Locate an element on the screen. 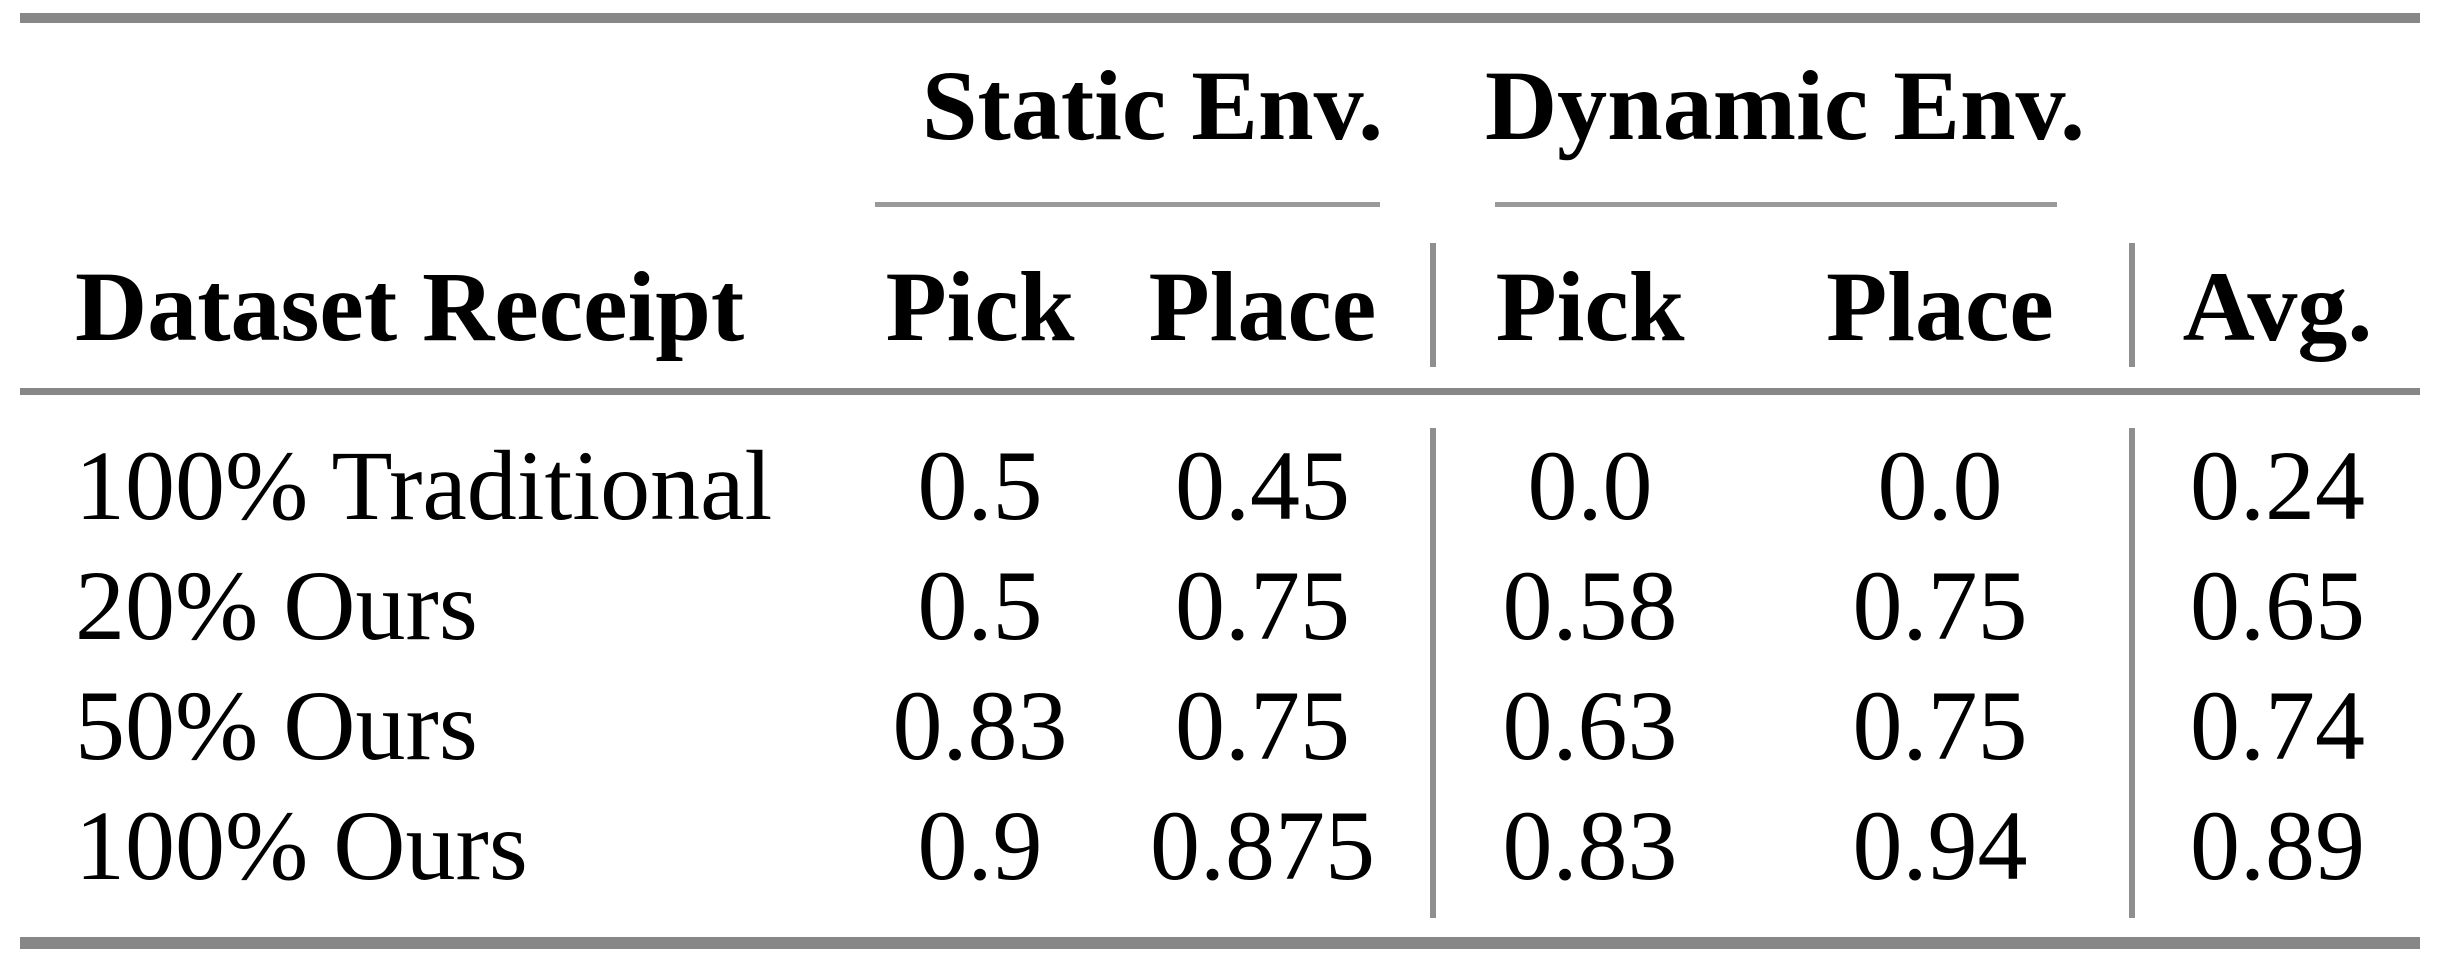 The image size is (2440, 966). cell-static-pick: 0.9 is located at coordinates (980, 845).